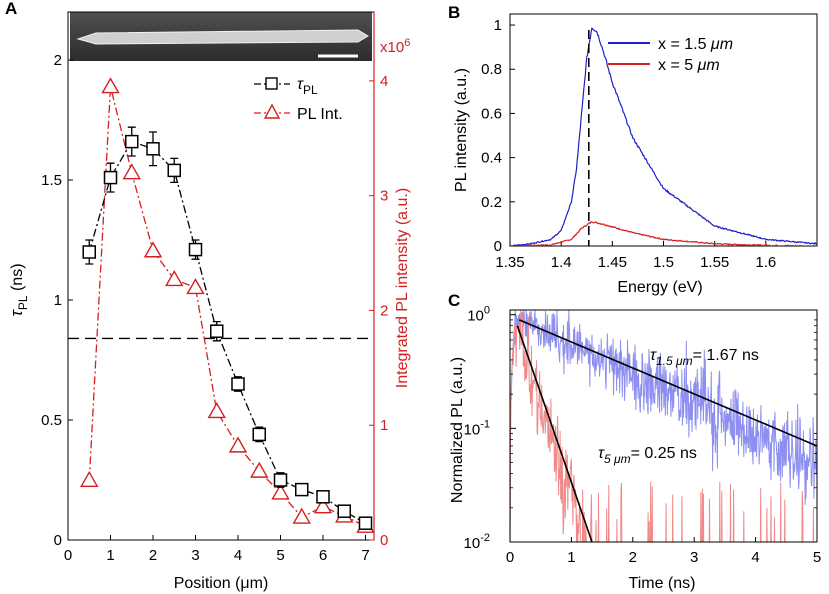  Describe the element at coordinates (195, 555) in the screenshot. I see `x-tick-label-a: 3` at that location.